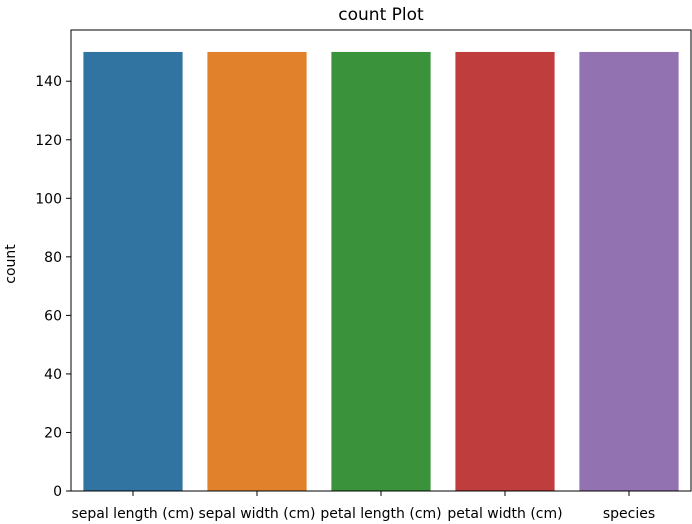 This screenshot has height=524, width=692. I want to click on y-tick-label-7: 140, so click(48, 82).